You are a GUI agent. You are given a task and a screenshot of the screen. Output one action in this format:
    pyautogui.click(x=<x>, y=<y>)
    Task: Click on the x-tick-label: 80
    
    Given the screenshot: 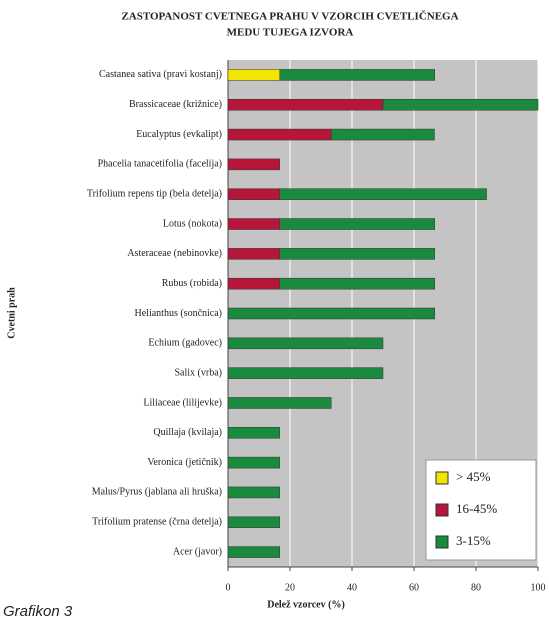 What is the action you would take?
    pyautogui.click(x=476, y=587)
    